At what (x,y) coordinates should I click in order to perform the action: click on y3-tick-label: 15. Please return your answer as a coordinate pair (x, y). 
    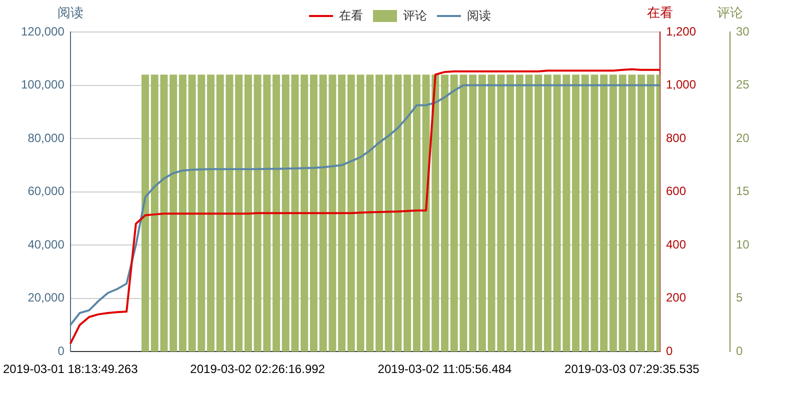
    Looking at the image, I should click on (743, 191).